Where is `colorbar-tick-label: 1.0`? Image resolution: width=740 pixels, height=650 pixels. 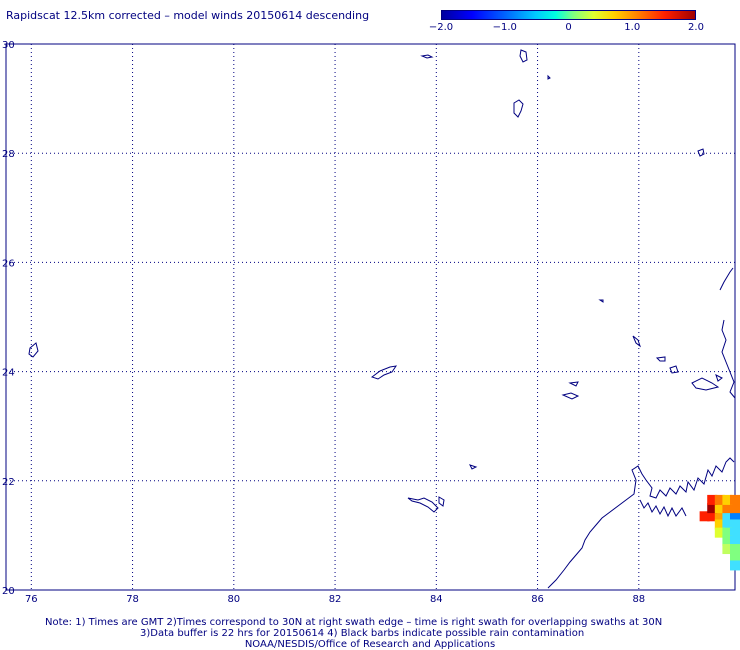 colorbar-tick-label: 1.0 is located at coordinates (632, 27).